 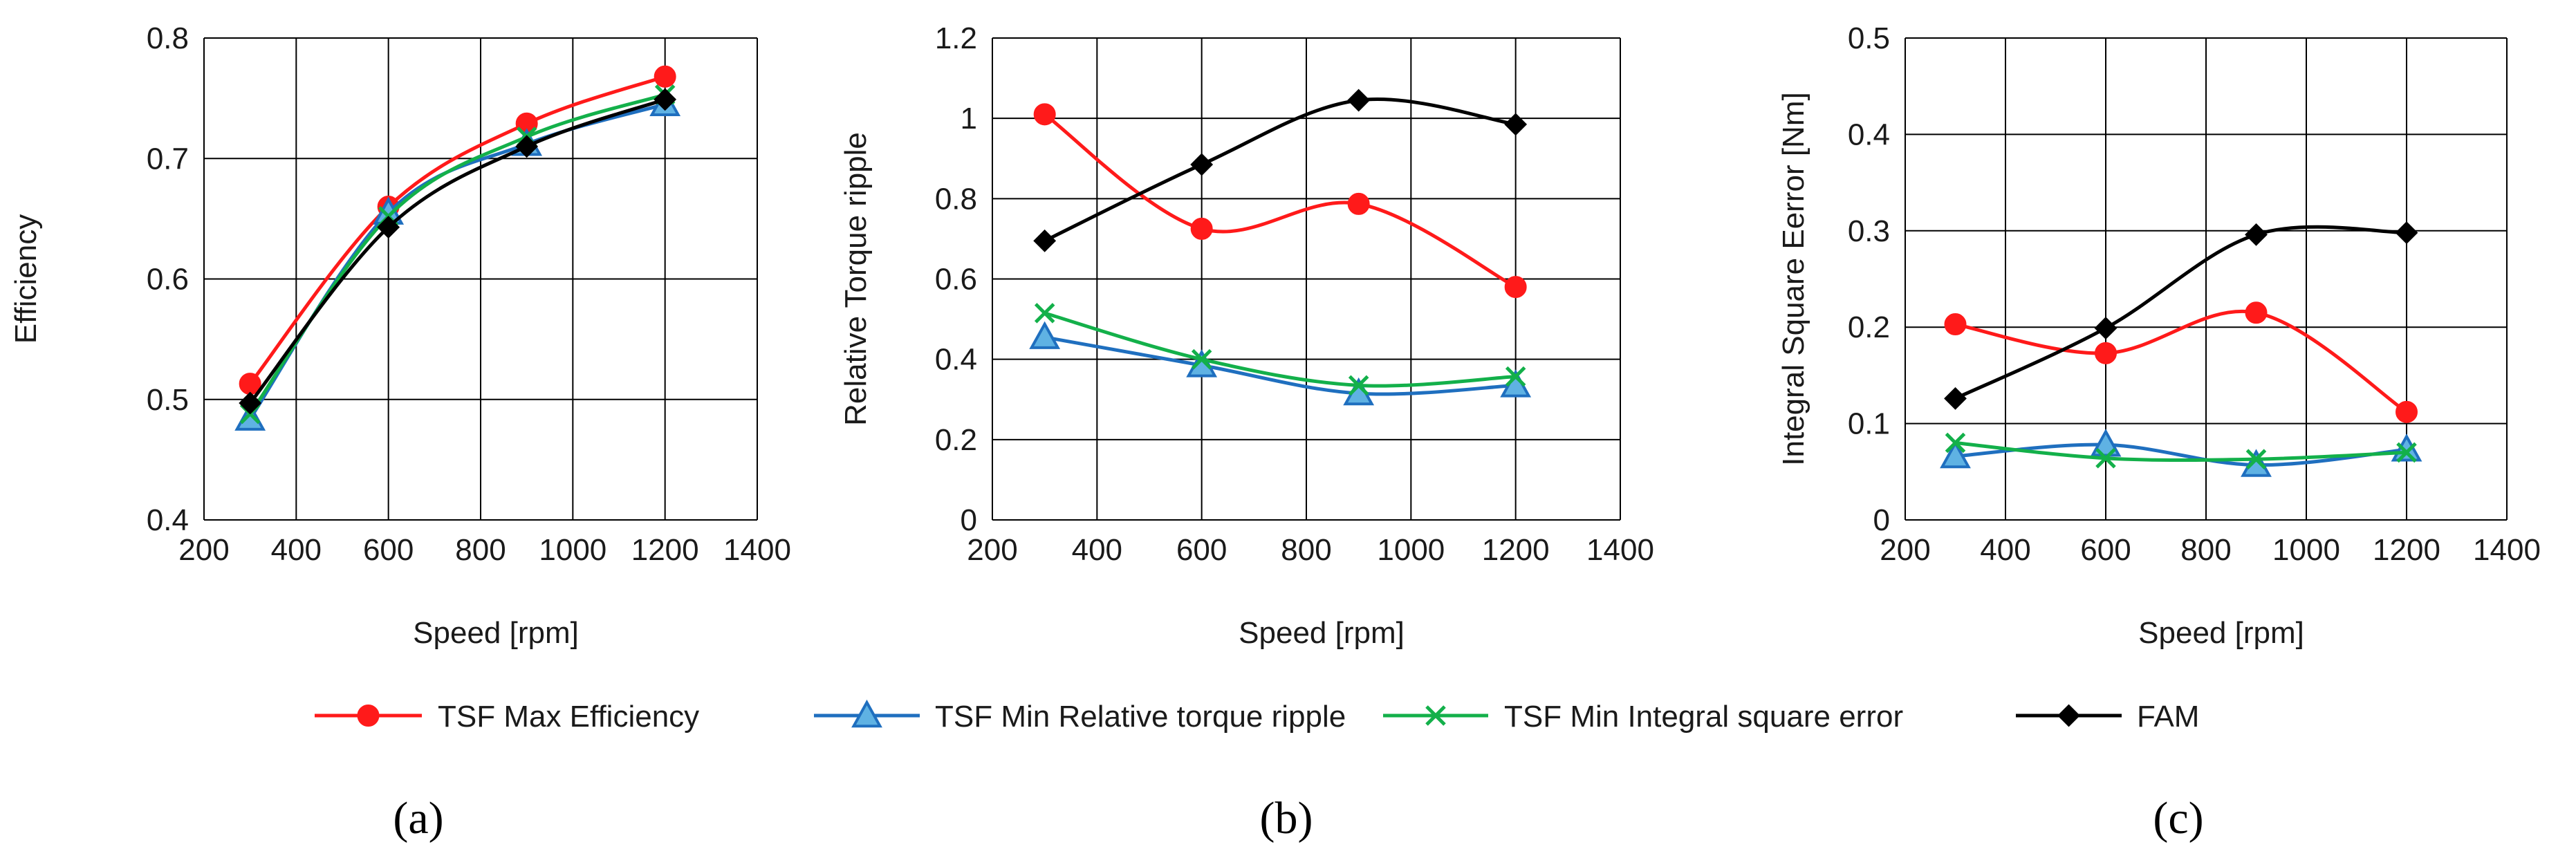 I want to click on panel-label: (c), so click(x=2178, y=818).